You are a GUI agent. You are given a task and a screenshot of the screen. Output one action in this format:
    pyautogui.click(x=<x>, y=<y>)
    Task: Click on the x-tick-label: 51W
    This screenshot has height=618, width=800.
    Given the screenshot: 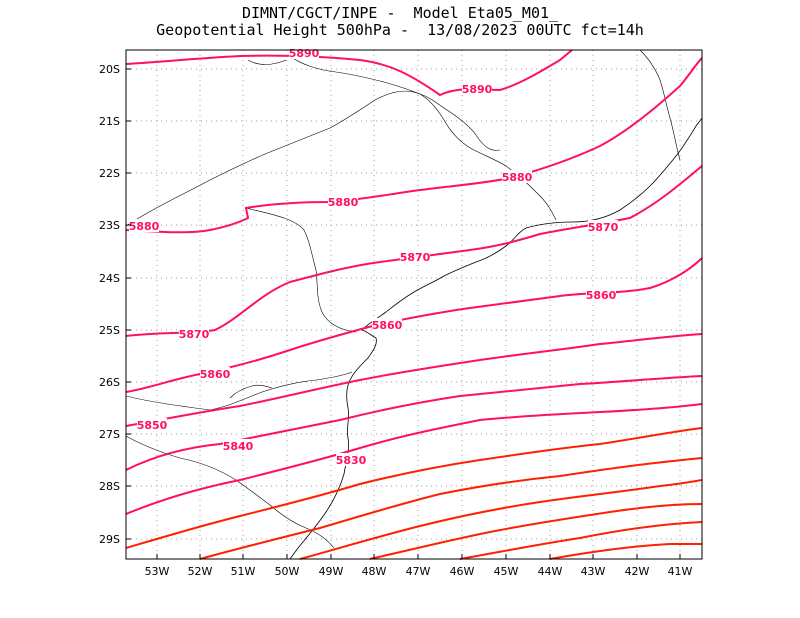 What is the action you would take?
    pyautogui.click(x=243, y=571)
    